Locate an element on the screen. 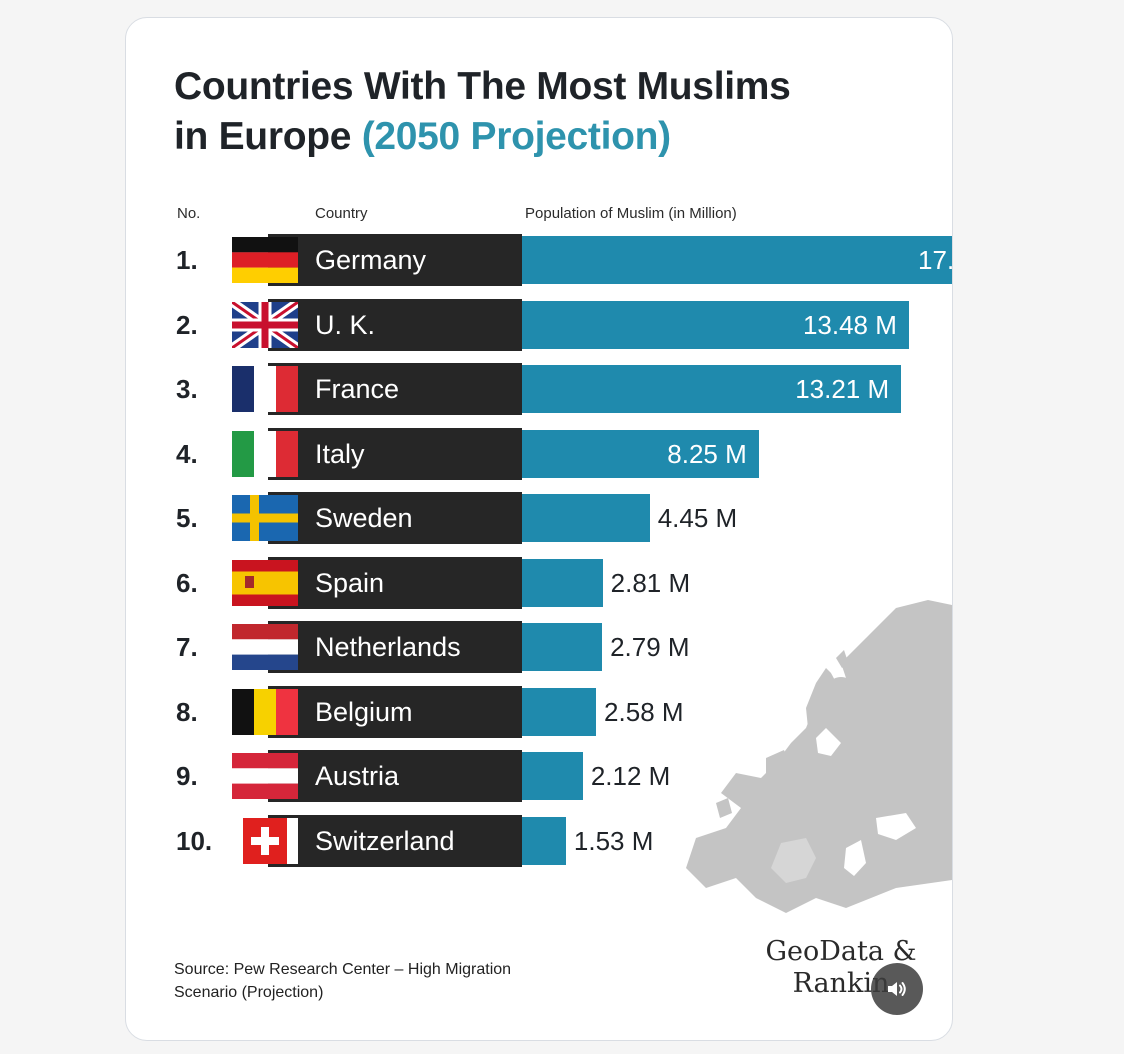 This screenshot has height=1054, width=1124. rank-label: 9. is located at coordinates (187, 776).